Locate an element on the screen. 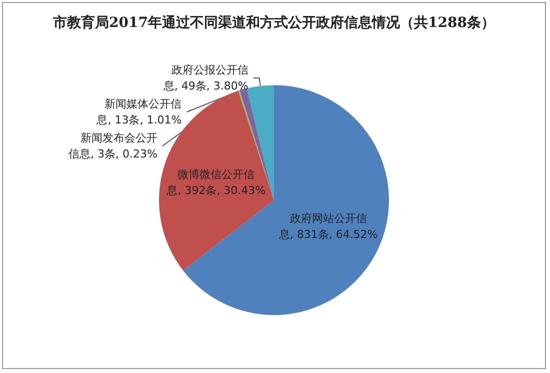  slice-label: 微博微信公开信息, 392条, 30.43% is located at coordinates (216, 182).